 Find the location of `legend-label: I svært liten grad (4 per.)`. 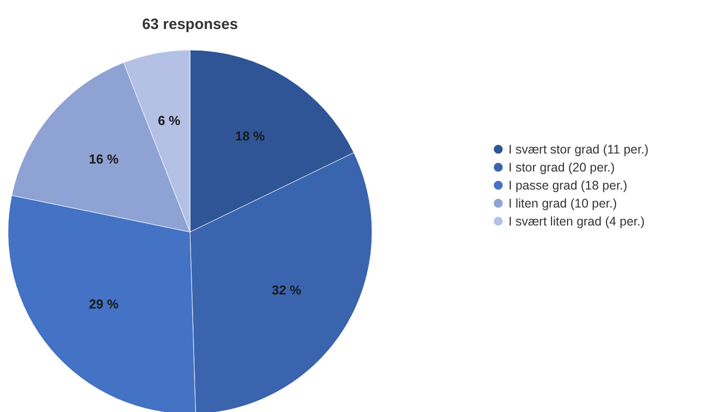

legend-label: I svært liten grad (4 per.) is located at coordinates (576, 221).